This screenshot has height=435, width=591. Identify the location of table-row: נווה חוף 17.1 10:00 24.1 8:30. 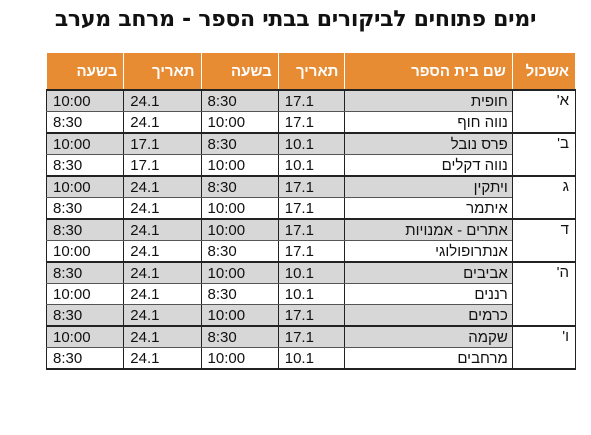
(310, 122).